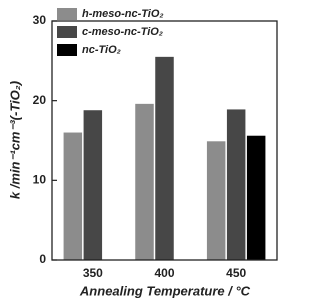 The image size is (320, 303). Describe the element at coordinates (14, 140) in the screenshot. I see `y-axis-label: k /min⁻¹cm⁻³(-TiO₂)` at that location.